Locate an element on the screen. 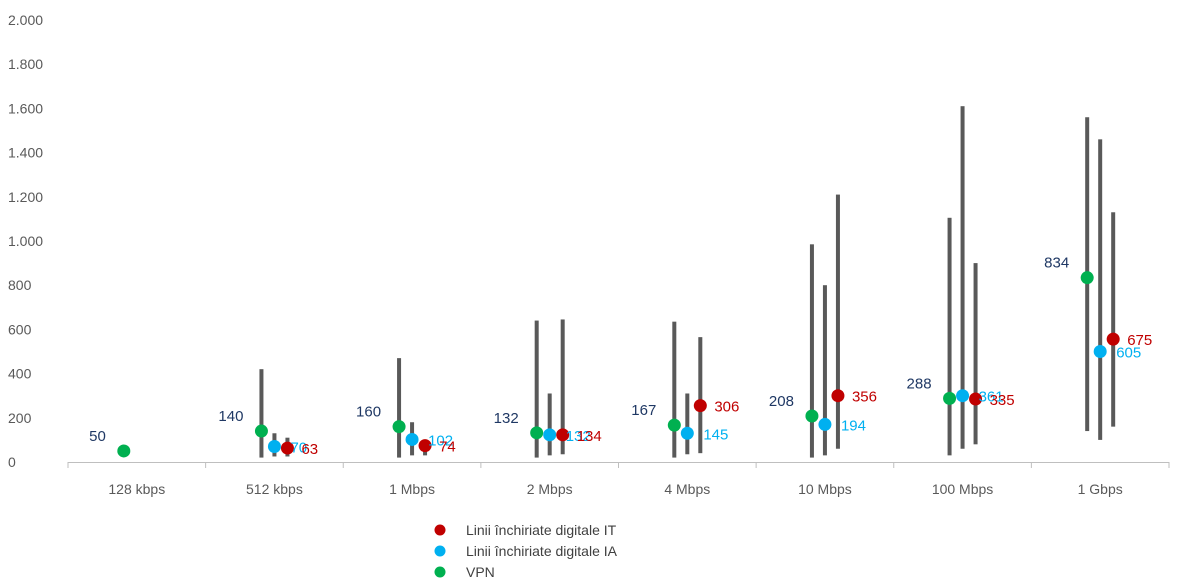 This screenshot has width=1187, height=585. legend-label: Linii închiriate digitale IA is located at coordinates (542, 551).